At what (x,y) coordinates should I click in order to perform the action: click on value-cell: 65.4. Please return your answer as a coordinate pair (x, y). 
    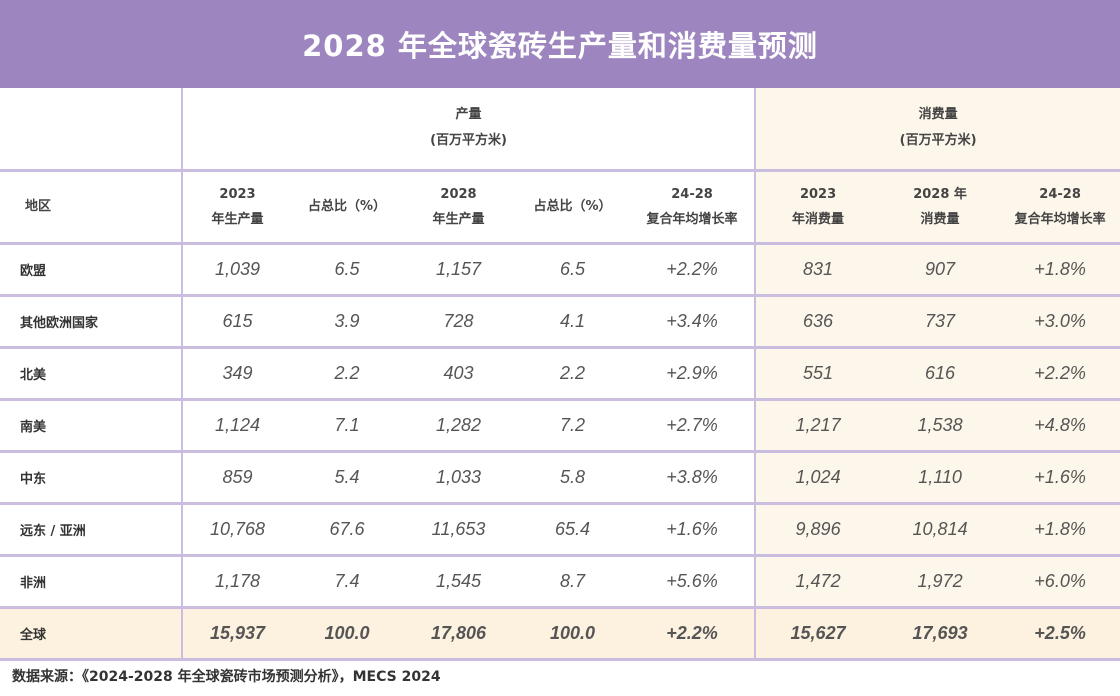
    Looking at the image, I should click on (572, 530).